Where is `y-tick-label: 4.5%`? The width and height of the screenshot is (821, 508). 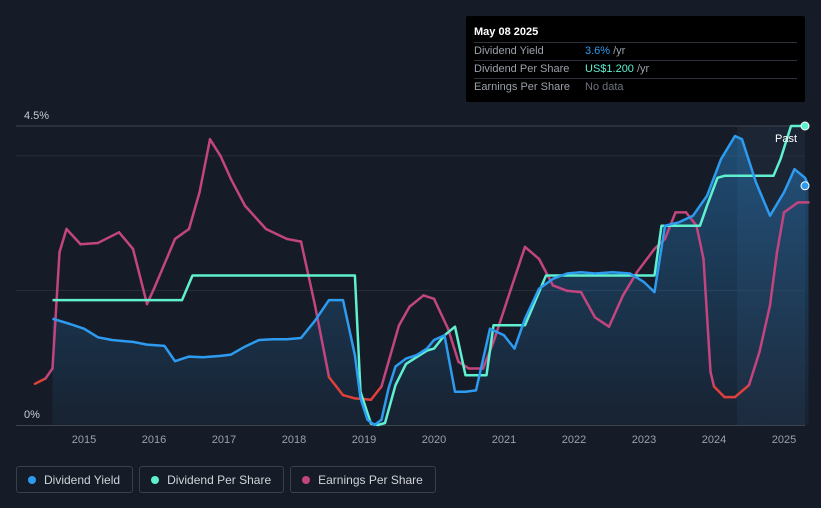 y-tick-label: 4.5% is located at coordinates (36, 116).